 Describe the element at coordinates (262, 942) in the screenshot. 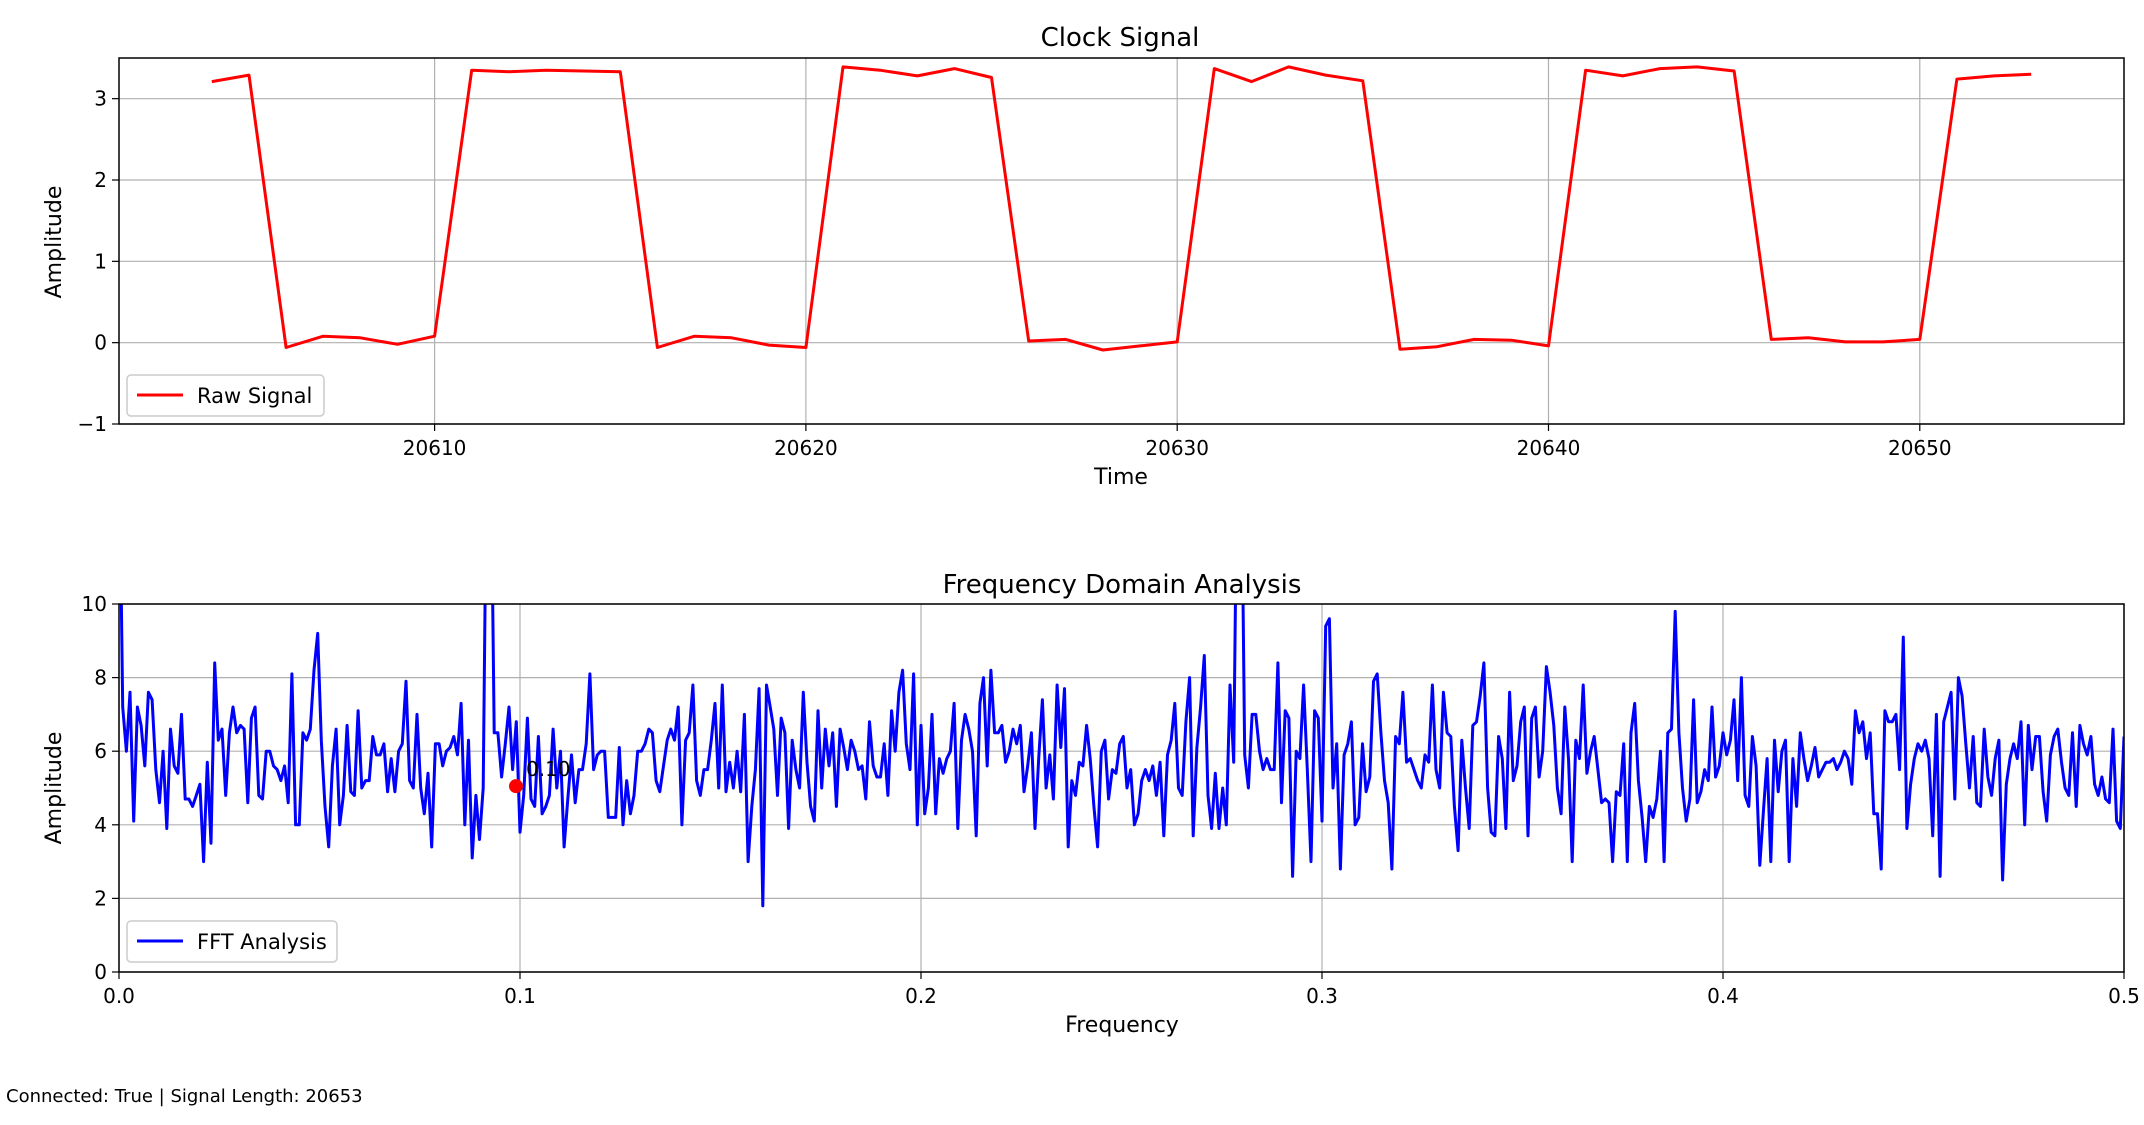

I see `legend-label-fft-analysis: FFT Analysis` at that location.